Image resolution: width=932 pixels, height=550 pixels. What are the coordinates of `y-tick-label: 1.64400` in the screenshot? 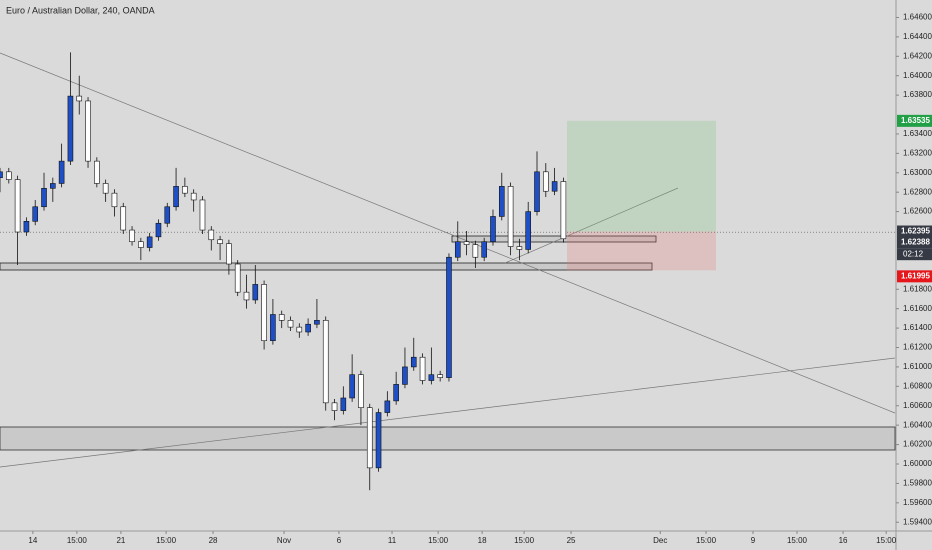 It's located at (917, 36).